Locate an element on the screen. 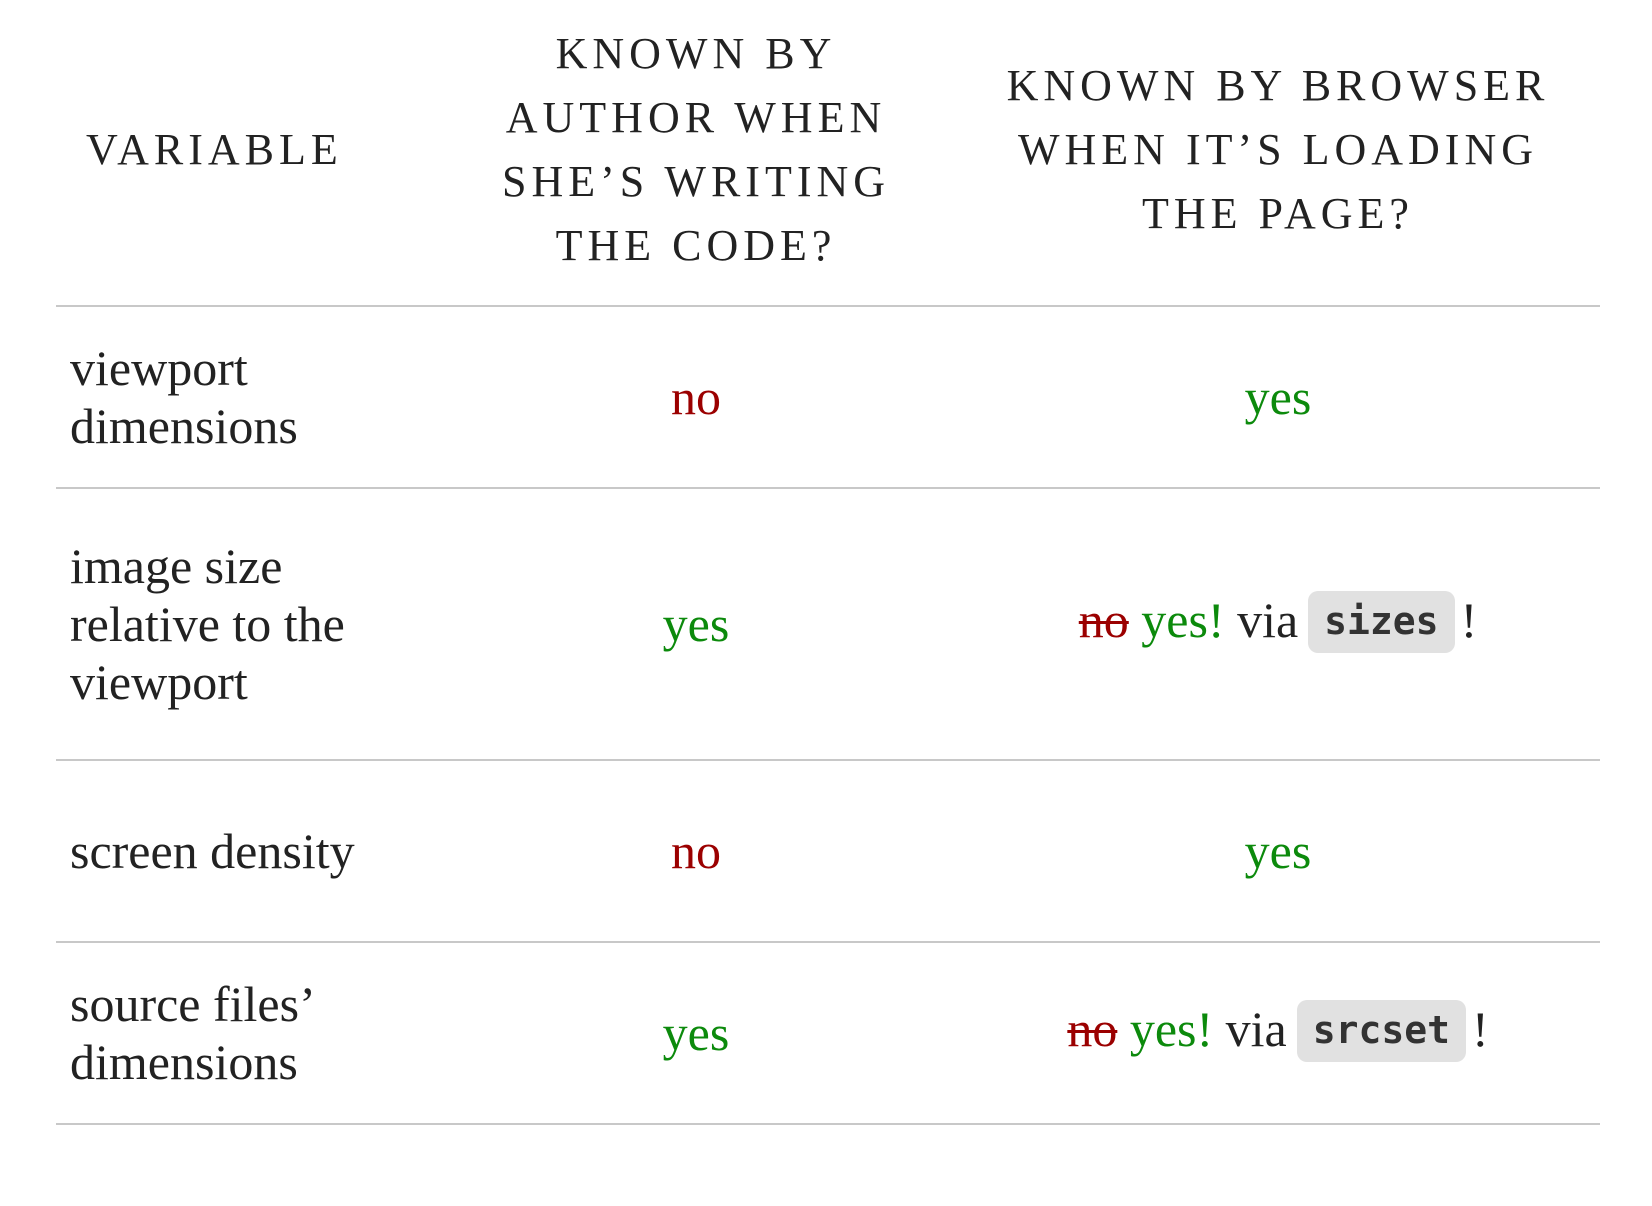 The width and height of the screenshot is (1652, 1206). variable-cell: viewport dimensions is located at coordinates (246, 397).